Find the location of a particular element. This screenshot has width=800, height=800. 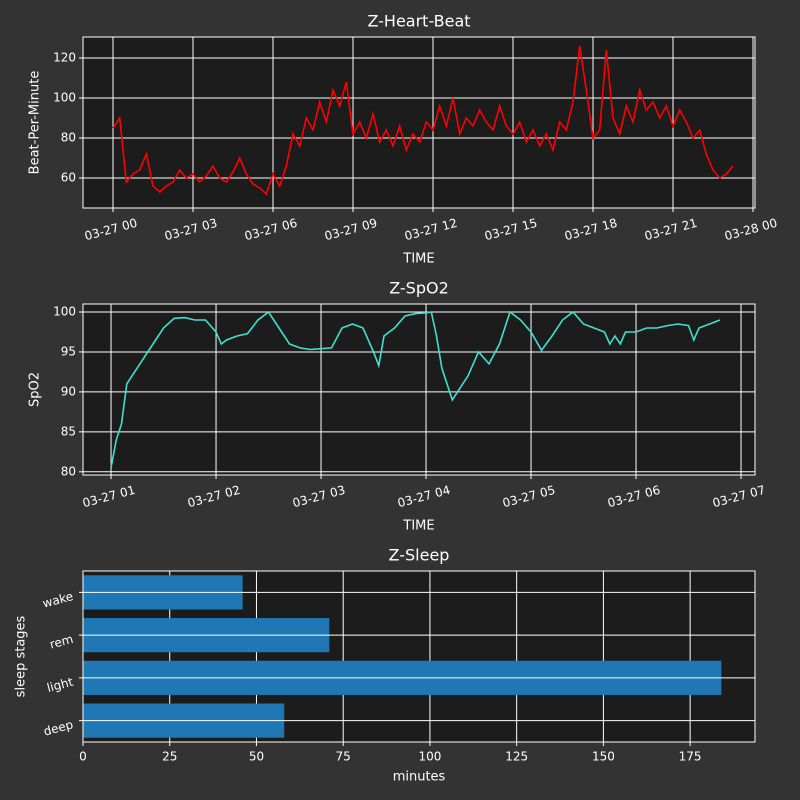

chart-title: Z-SpO2 is located at coordinates (419, 288).